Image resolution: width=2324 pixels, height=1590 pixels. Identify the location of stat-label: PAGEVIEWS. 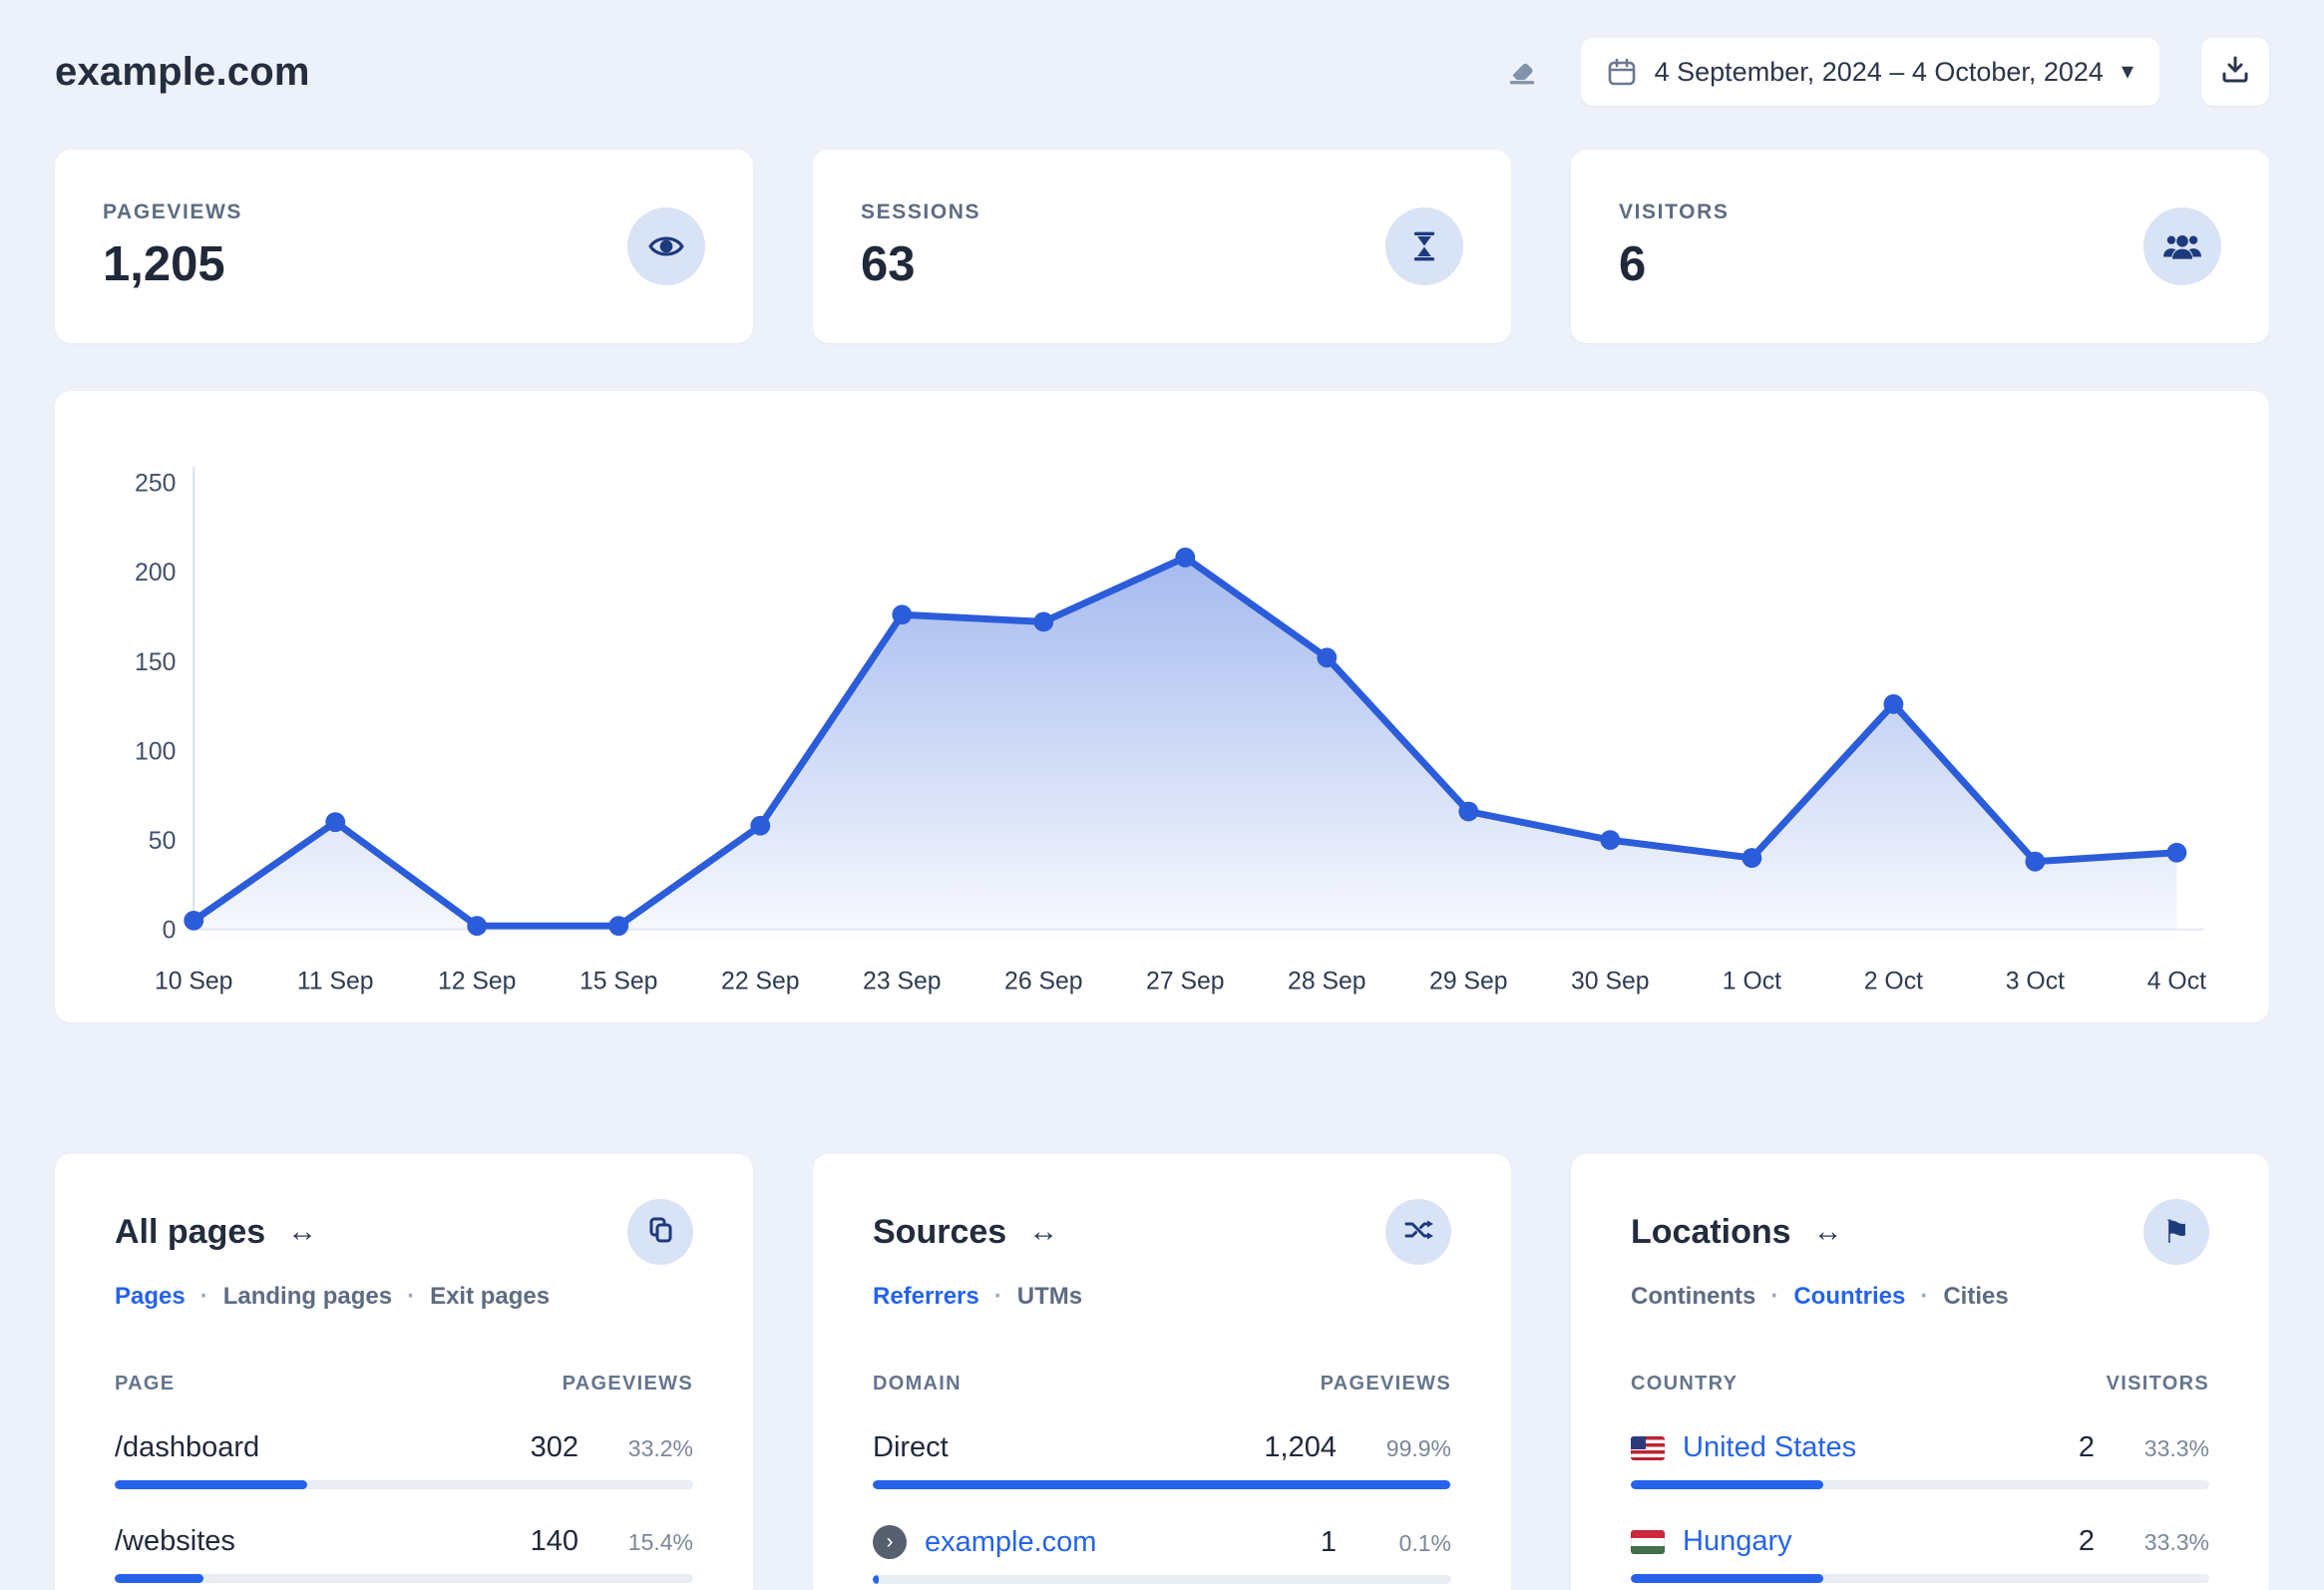
(173, 211).